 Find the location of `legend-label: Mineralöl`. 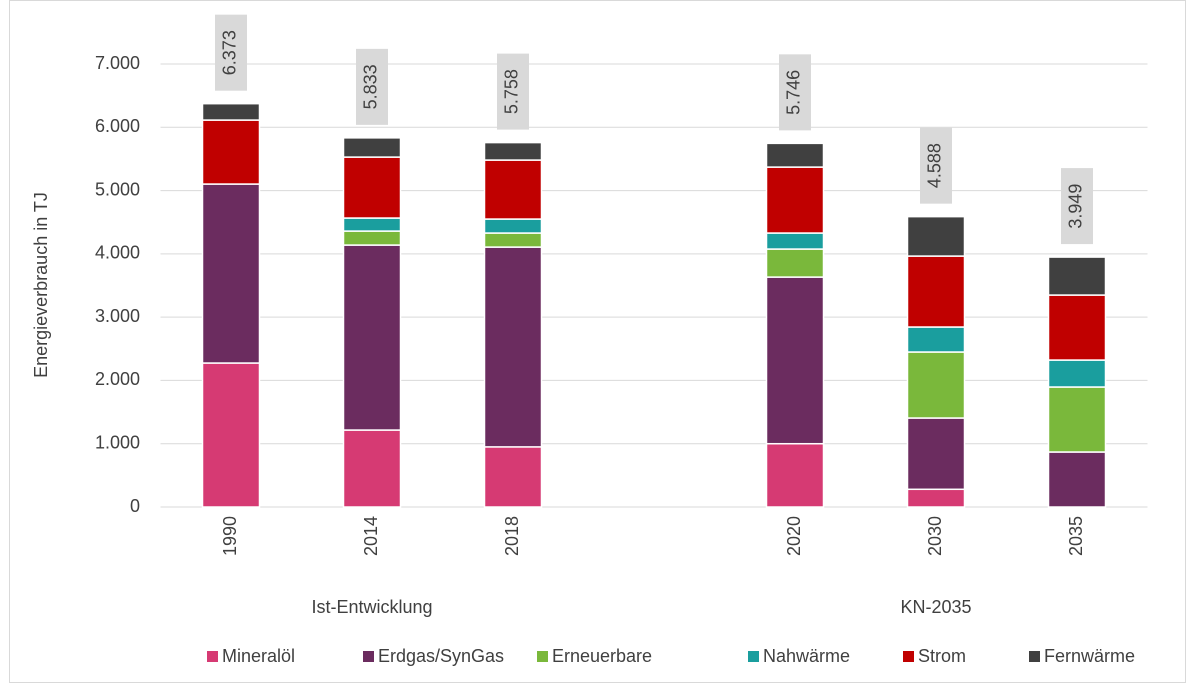

legend-label: Mineralöl is located at coordinates (258, 656).